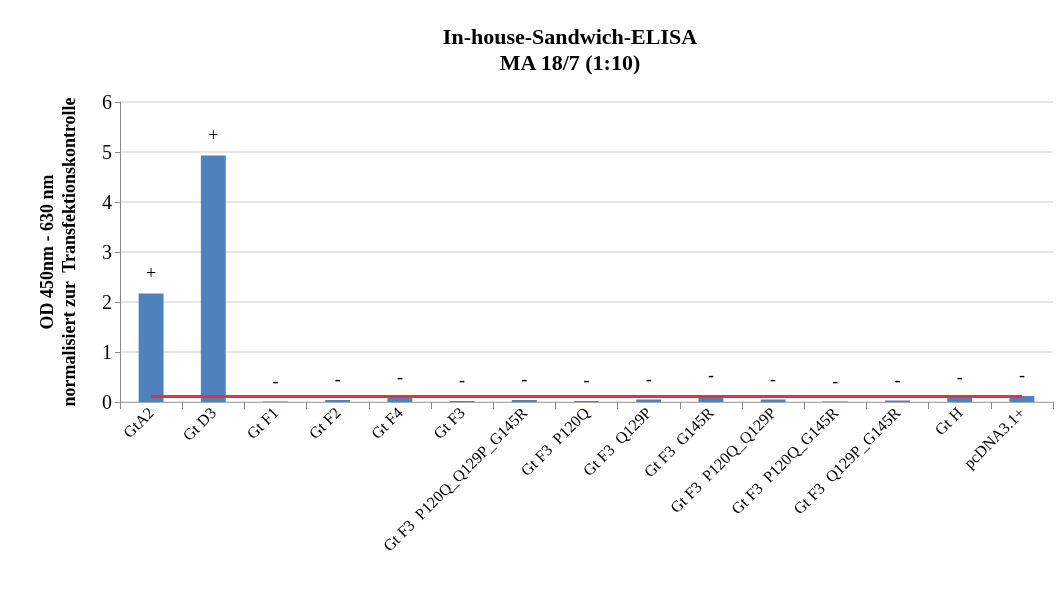  I want to click on x-tick-label: Gt F1, so click(262, 423).